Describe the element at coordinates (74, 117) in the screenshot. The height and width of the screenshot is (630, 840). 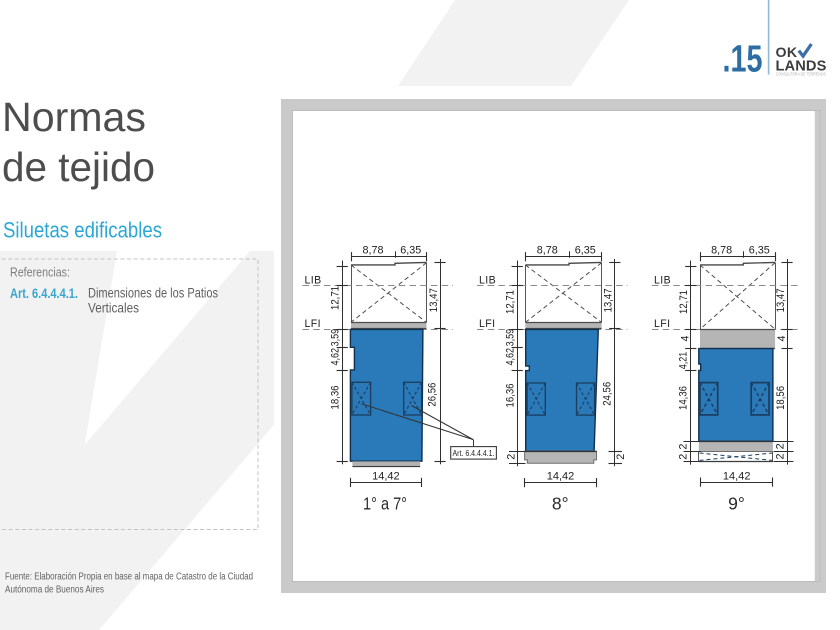
I see `svg-text: Normas` at that location.